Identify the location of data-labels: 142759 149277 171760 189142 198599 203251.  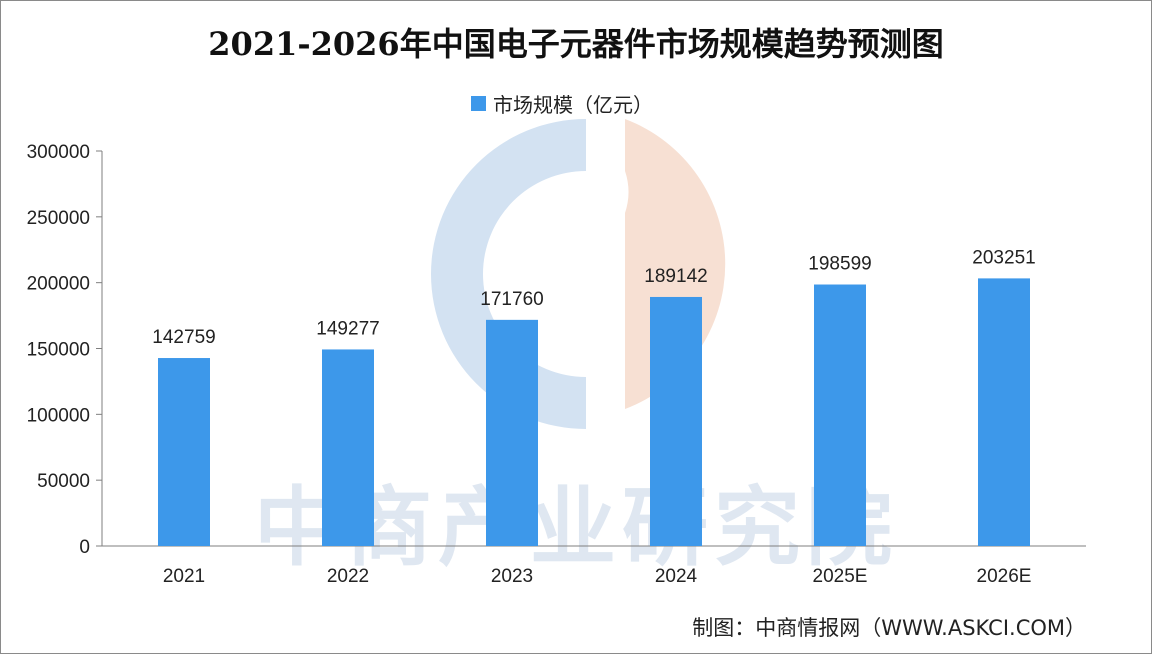
(593, 297).